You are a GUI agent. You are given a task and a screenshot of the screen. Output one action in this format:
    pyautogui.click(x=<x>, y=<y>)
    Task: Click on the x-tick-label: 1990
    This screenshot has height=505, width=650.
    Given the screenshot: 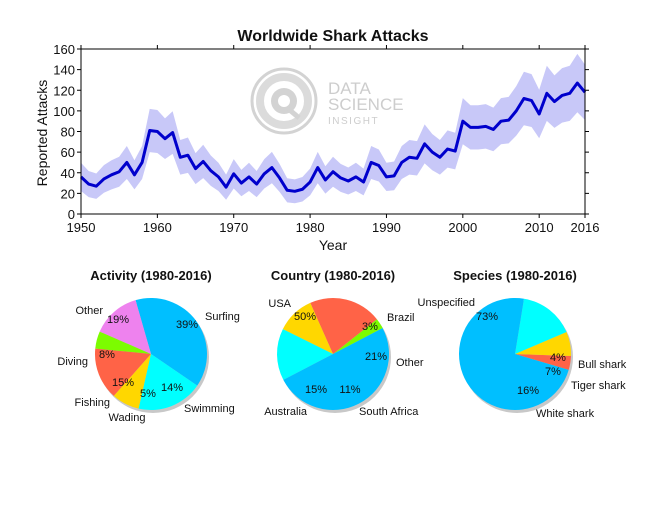 What is the action you would take?
    pyautogui.click(x=386, y=227)
    